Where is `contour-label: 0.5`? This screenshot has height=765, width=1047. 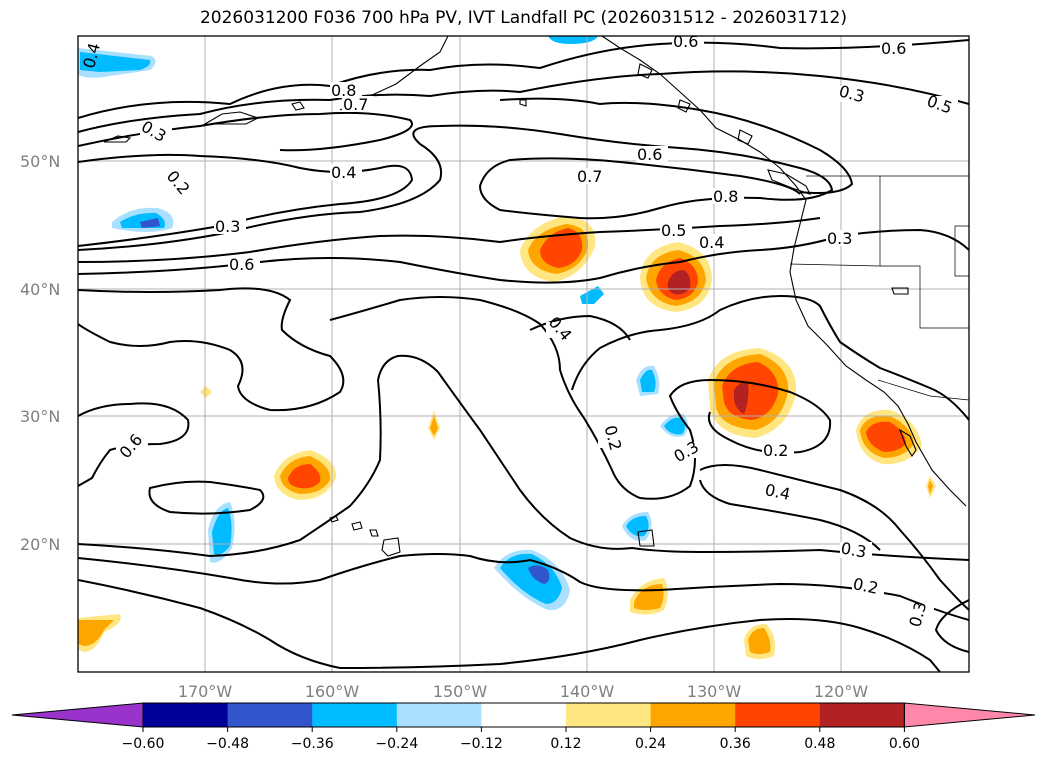 contour-label: 0.5 is located at coordinates (676, 230).